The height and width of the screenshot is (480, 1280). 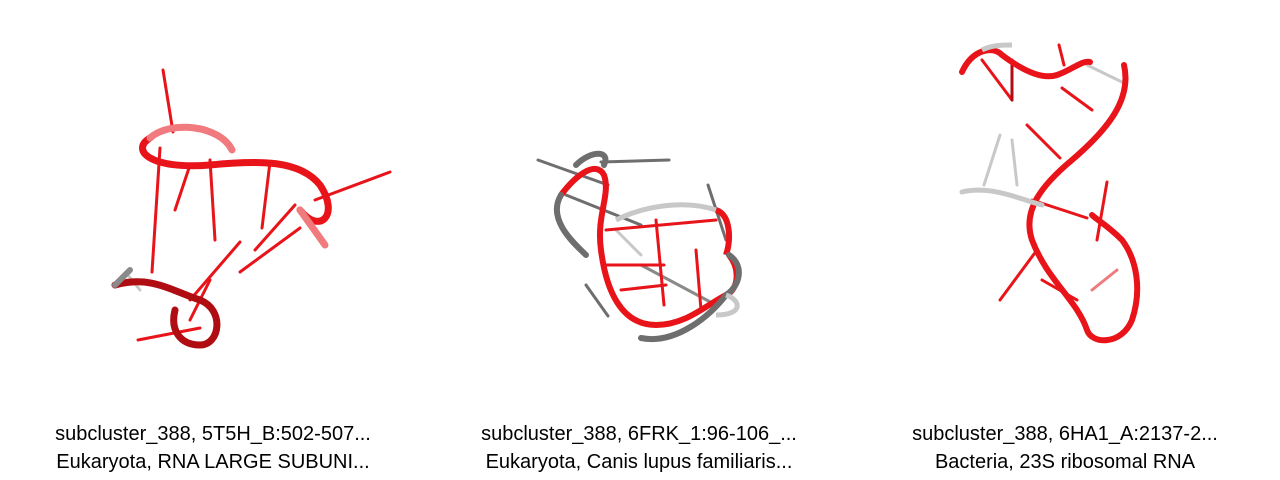 What do you see at coordinates (1065, 462) in the screenshot?
I see `caption-line-2: Bacteria, 23S ribosomal RNA` at bounding box center [1065, 462].